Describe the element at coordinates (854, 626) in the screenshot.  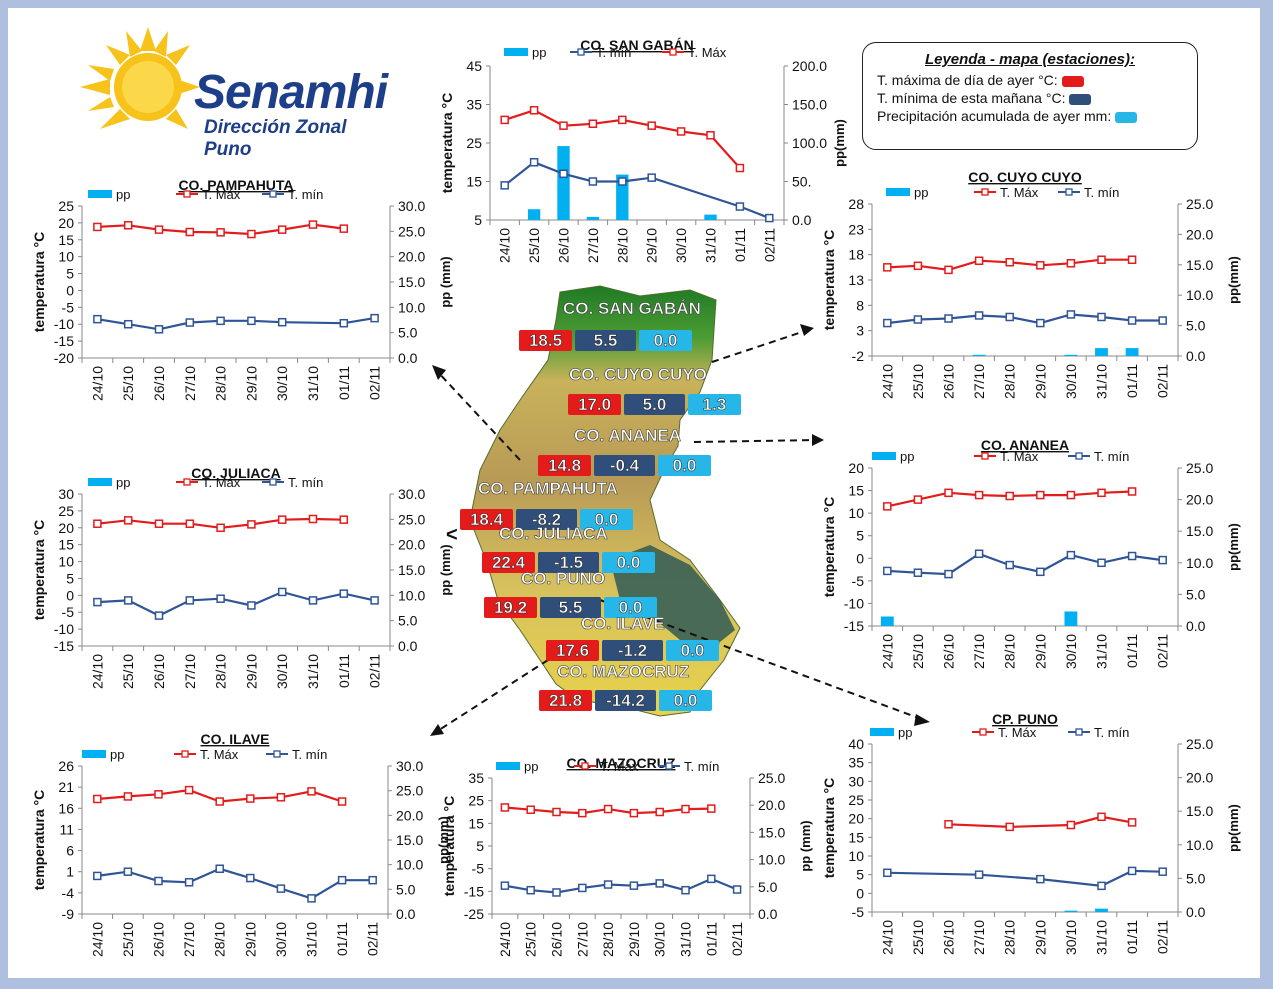
I see `y-tick-label: -15` at that location.